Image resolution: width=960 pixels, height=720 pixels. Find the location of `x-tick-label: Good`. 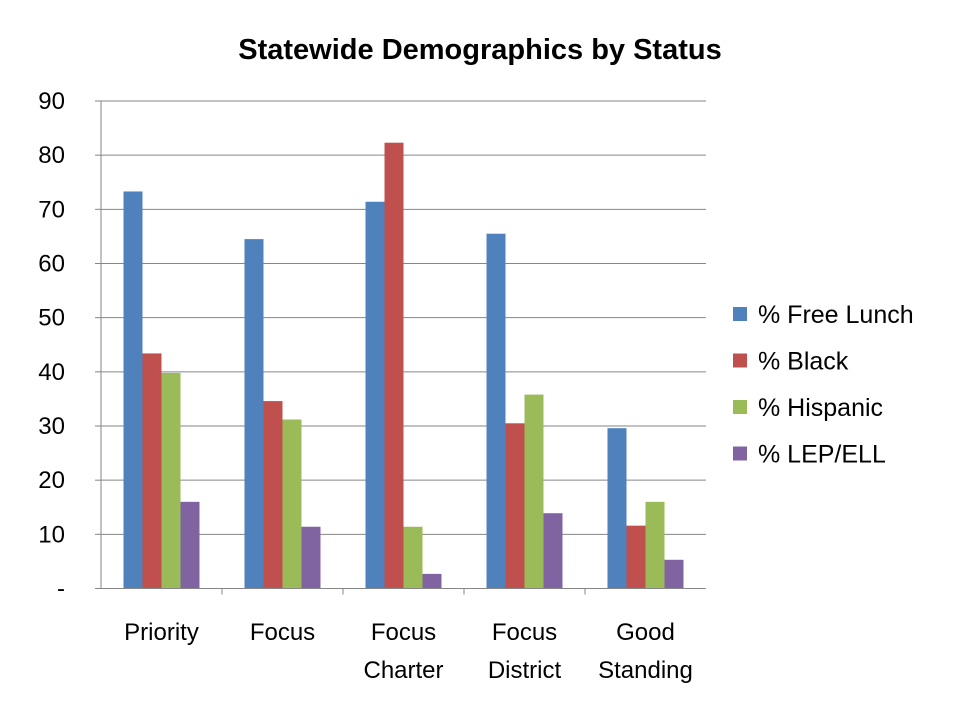

x-tick-label: Good is located at coordinates (645, 632).